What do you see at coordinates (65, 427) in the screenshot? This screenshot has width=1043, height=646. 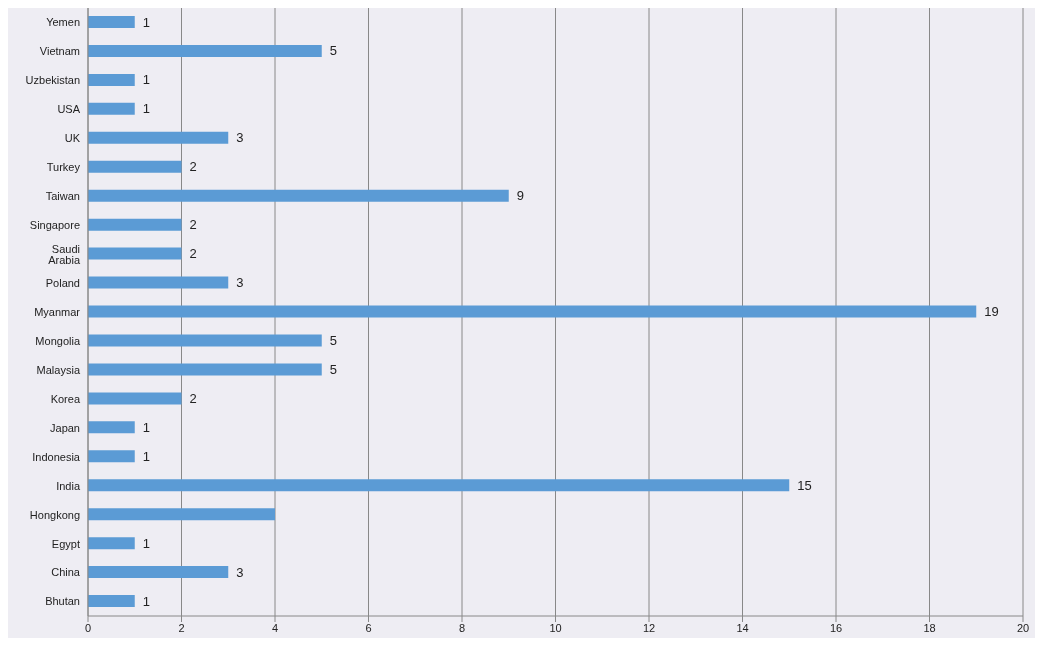 I see `y-tick-label: Japan` at bounding box center [65, 427].